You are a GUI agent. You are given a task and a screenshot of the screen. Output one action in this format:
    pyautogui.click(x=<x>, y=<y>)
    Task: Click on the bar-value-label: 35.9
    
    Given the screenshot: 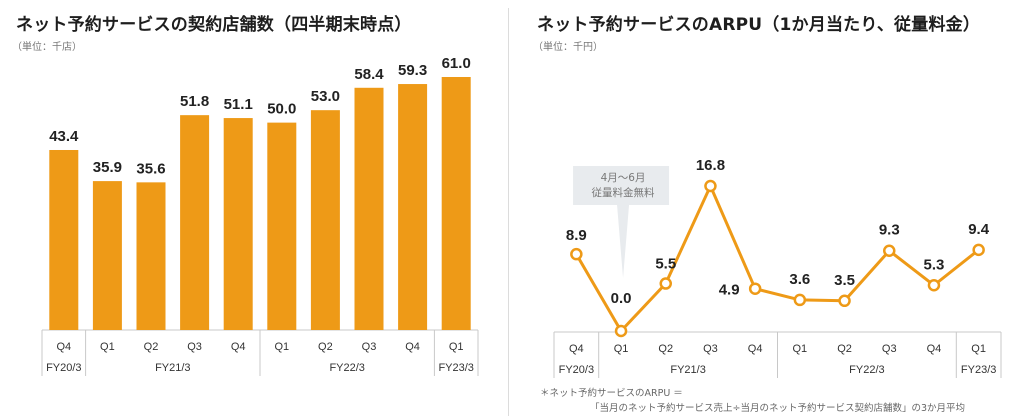 What is the action you would take?
    pyautogui.click(x=107, y=167)
    